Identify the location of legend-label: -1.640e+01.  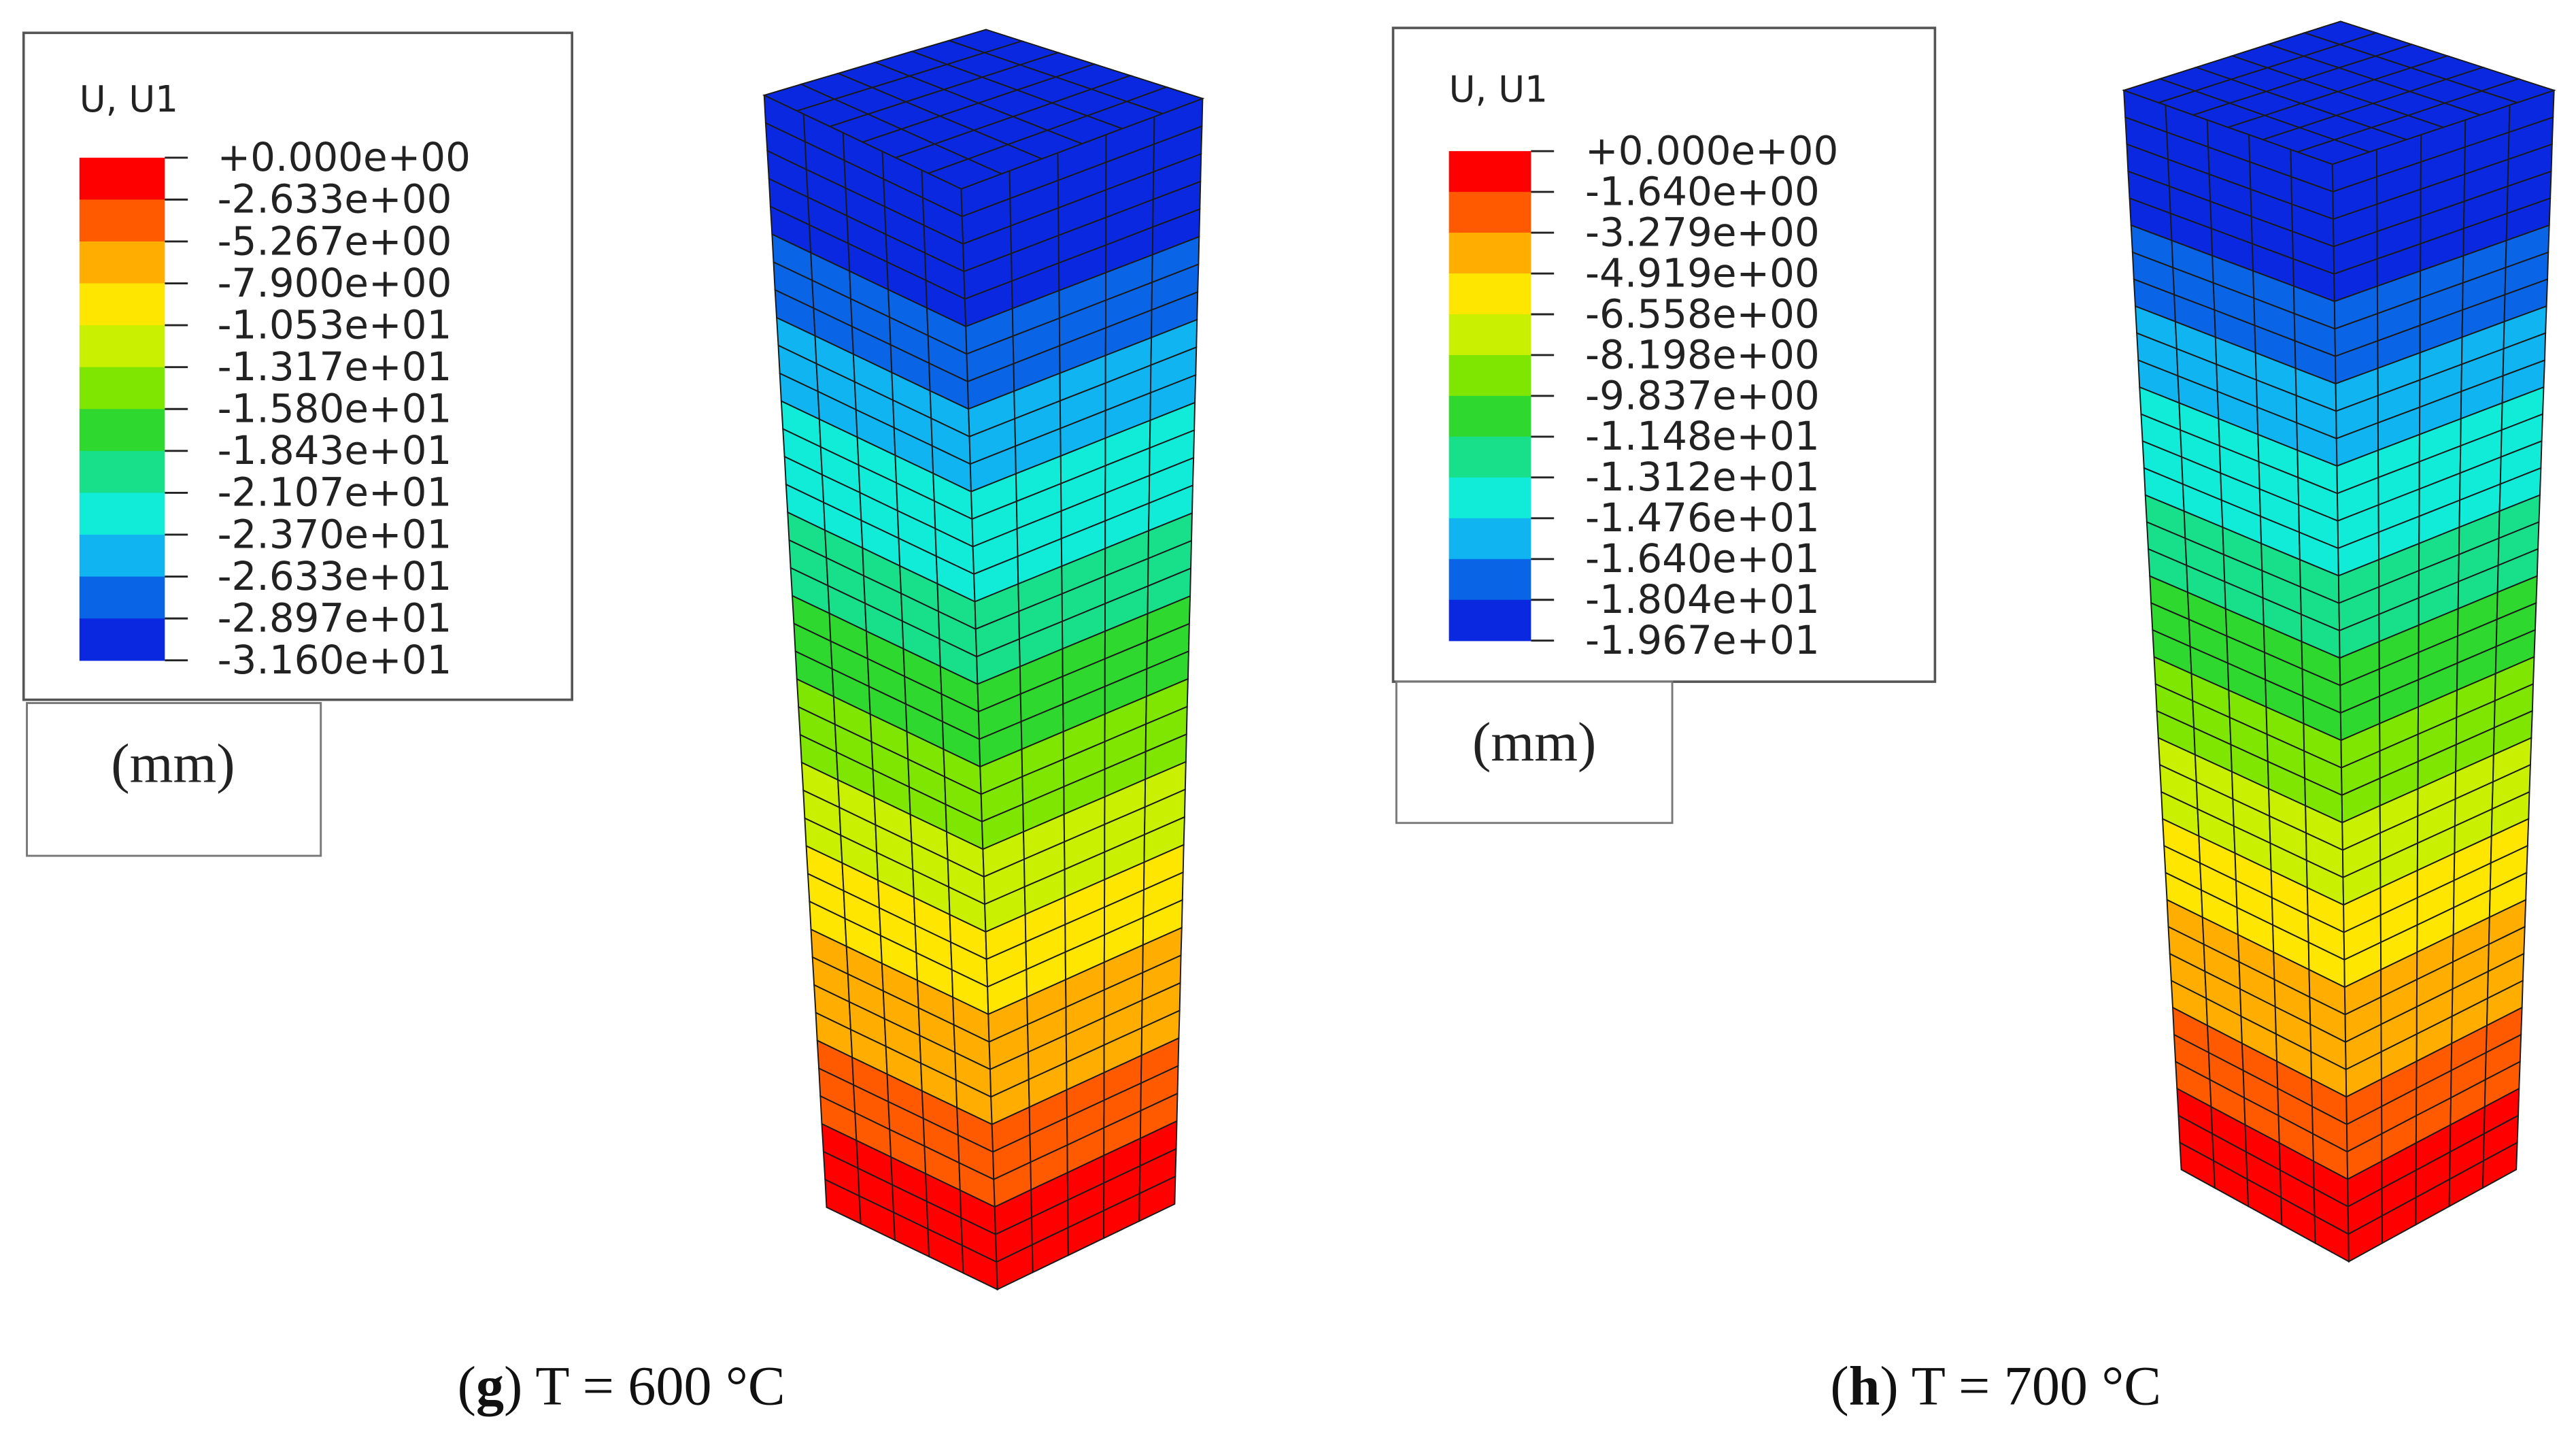
(1702, 558).